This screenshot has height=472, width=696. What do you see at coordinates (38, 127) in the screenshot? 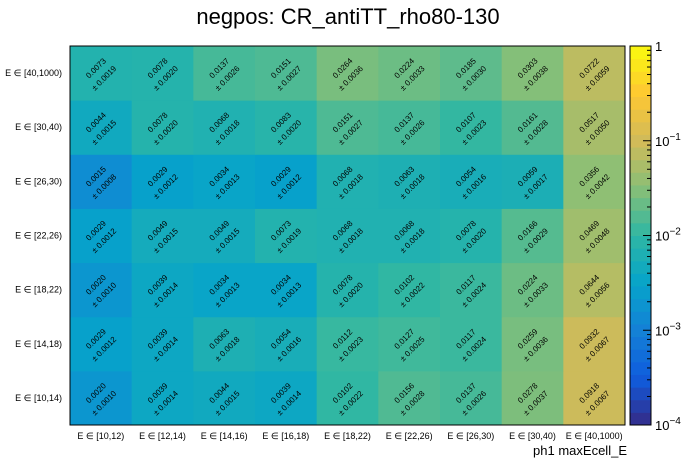
I see `y-tick-label: E ∈ [30,40)` at bounding box center [38, 127].